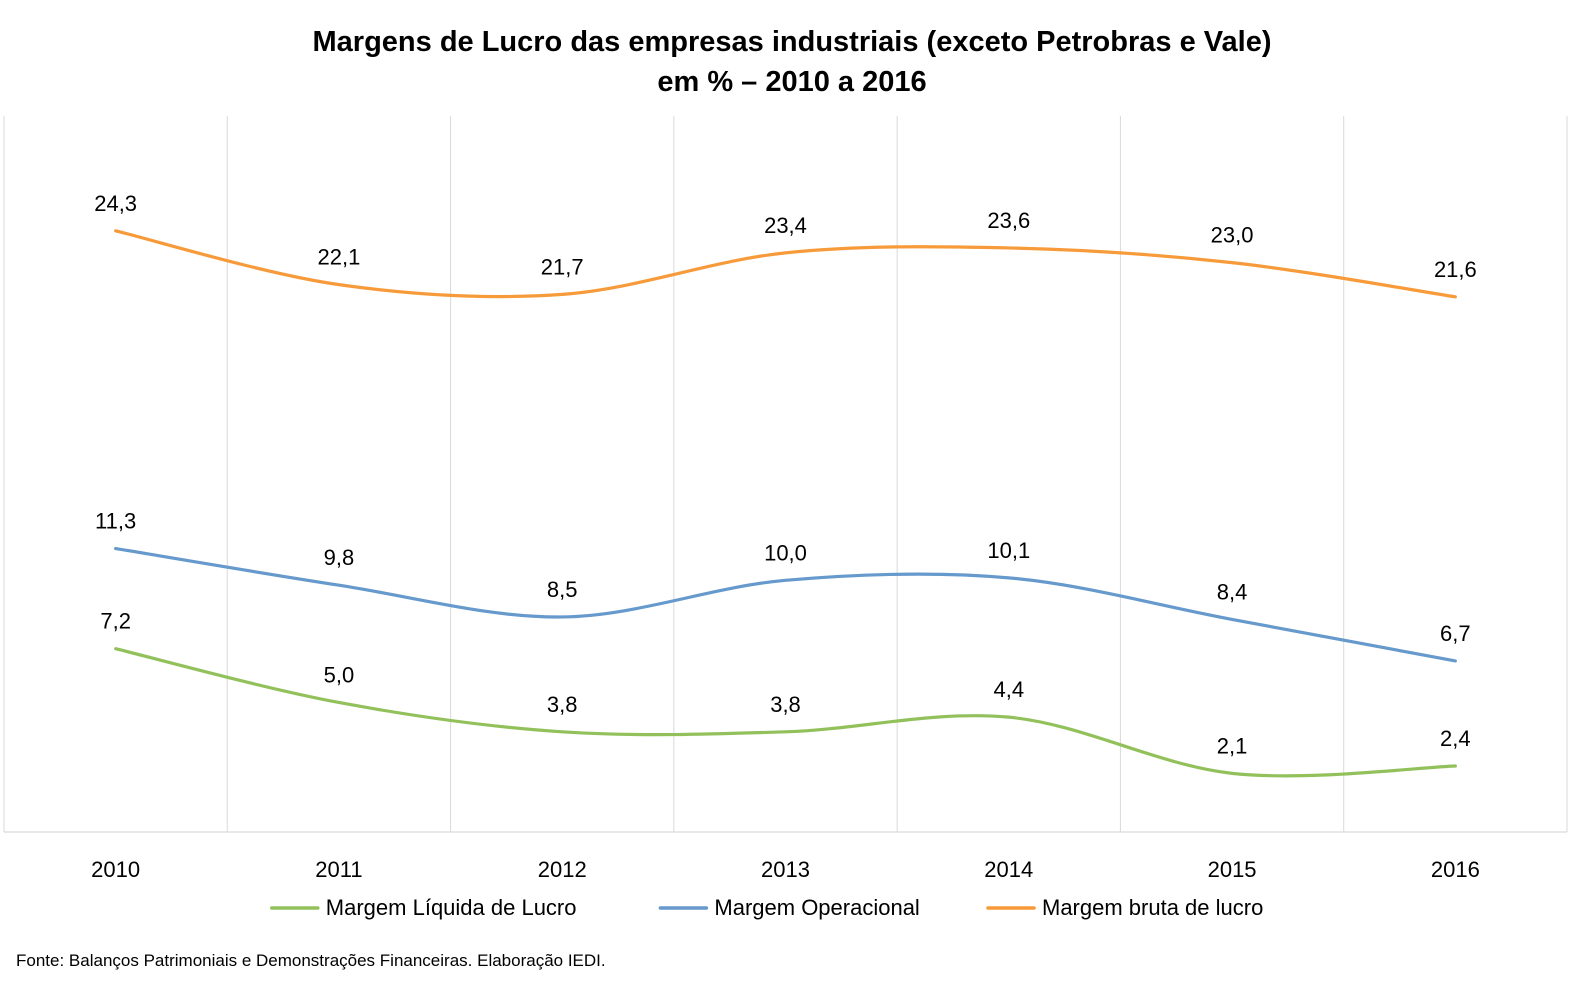  I want to click on data-label: 21,7, so click(562, 266).